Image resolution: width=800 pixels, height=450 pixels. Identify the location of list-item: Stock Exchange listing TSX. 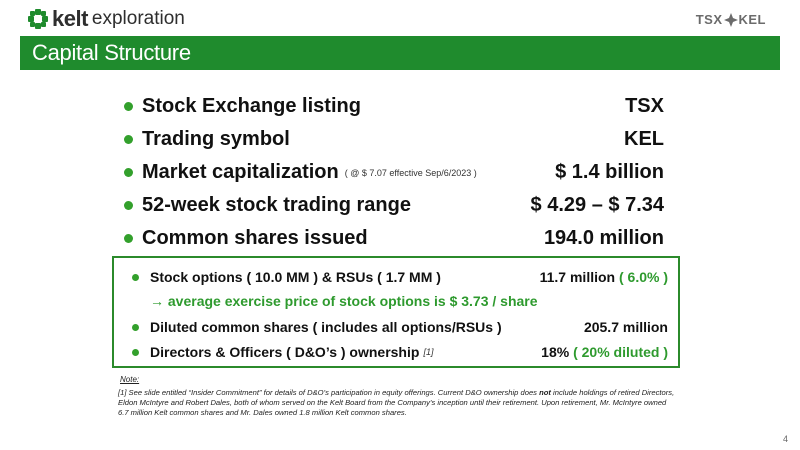
(394, 106).